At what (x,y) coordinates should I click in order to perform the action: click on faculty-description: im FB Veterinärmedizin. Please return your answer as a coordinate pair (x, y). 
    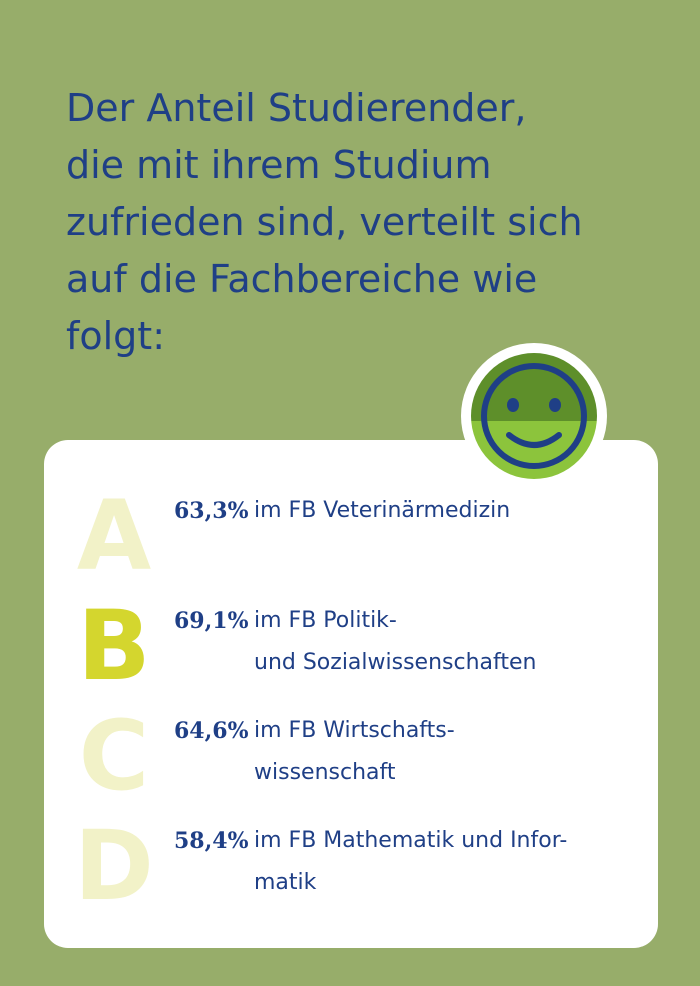
    Looking at the image, I should click on (382, 511).